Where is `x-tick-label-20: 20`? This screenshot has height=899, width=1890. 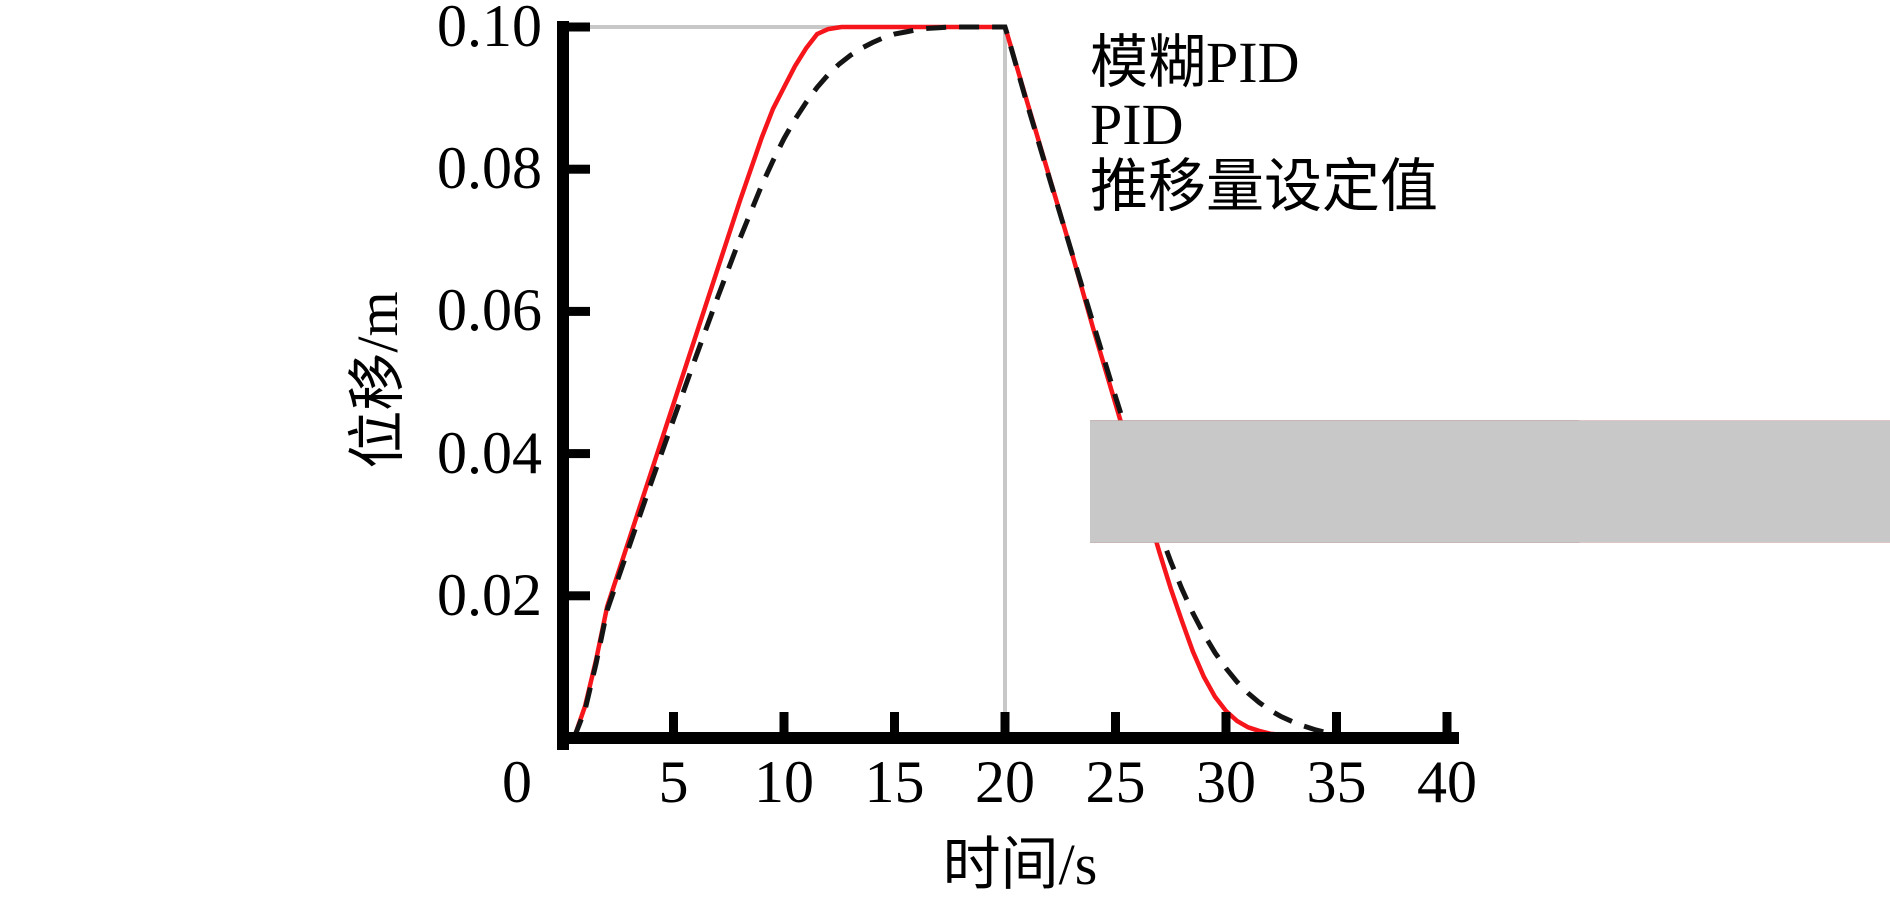
x-tick-label-20: 20 is located at coordinates (1005, 782).